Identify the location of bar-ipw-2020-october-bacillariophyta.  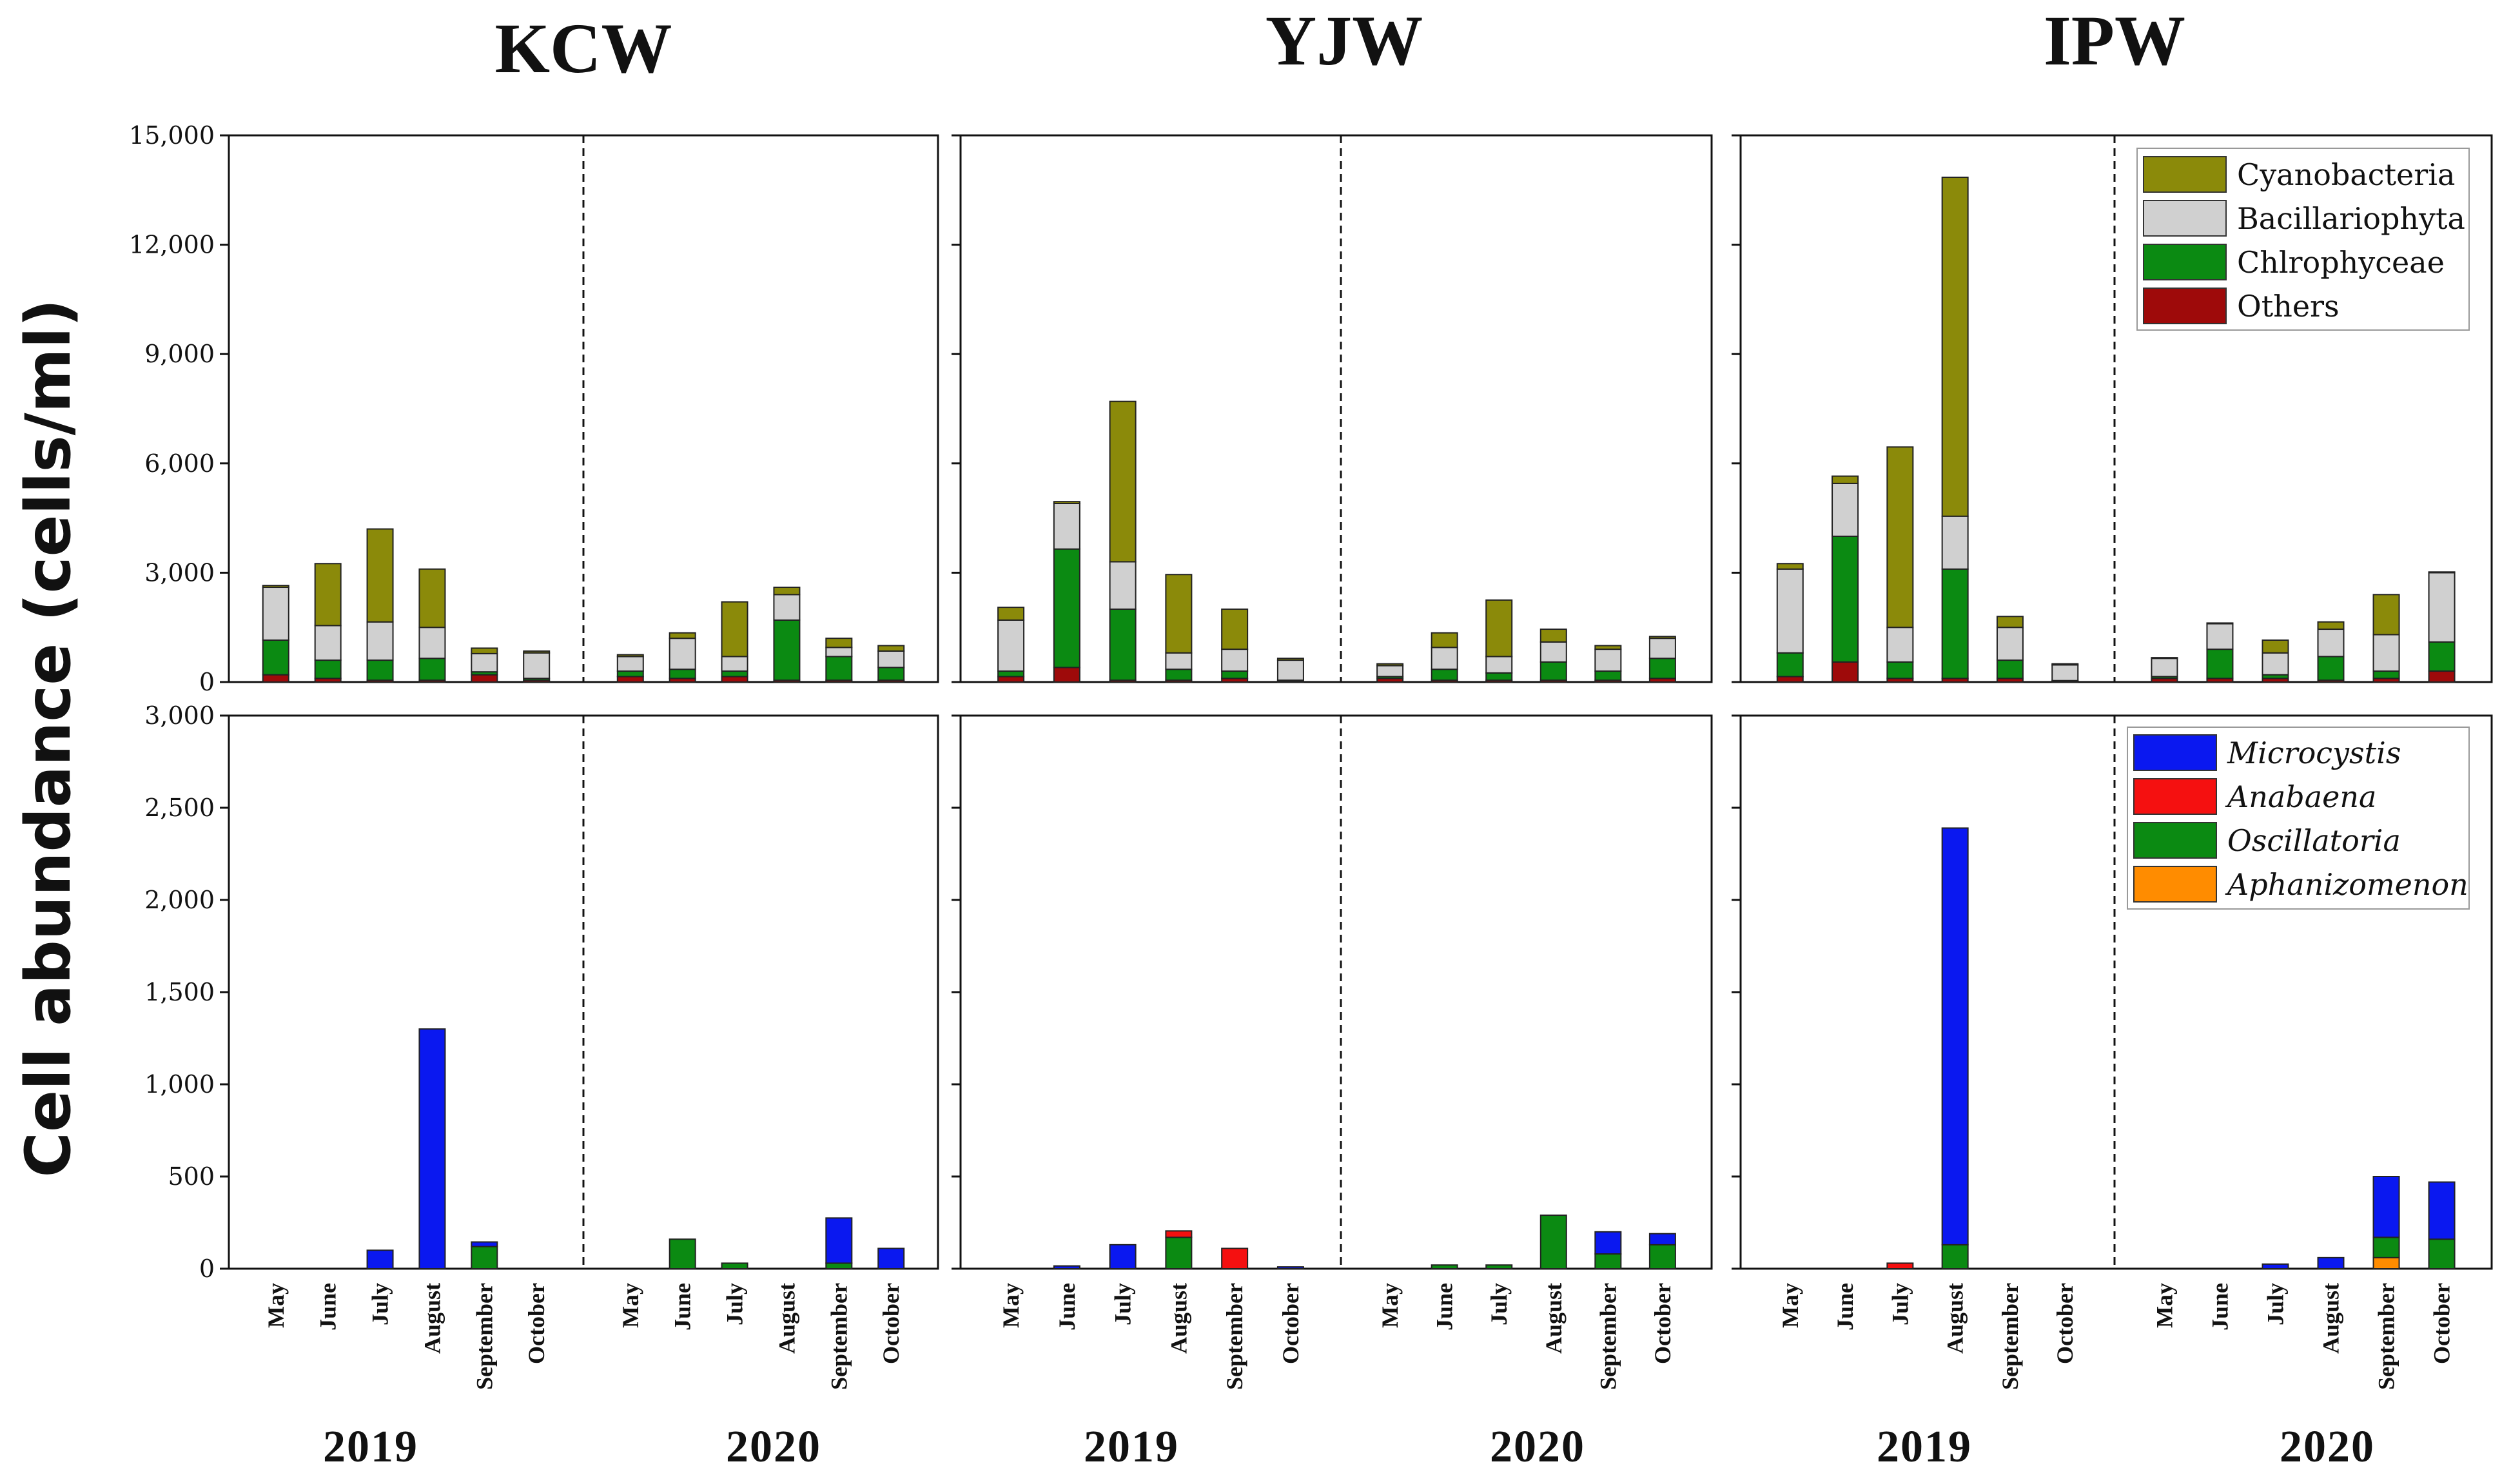
(2442, 607).